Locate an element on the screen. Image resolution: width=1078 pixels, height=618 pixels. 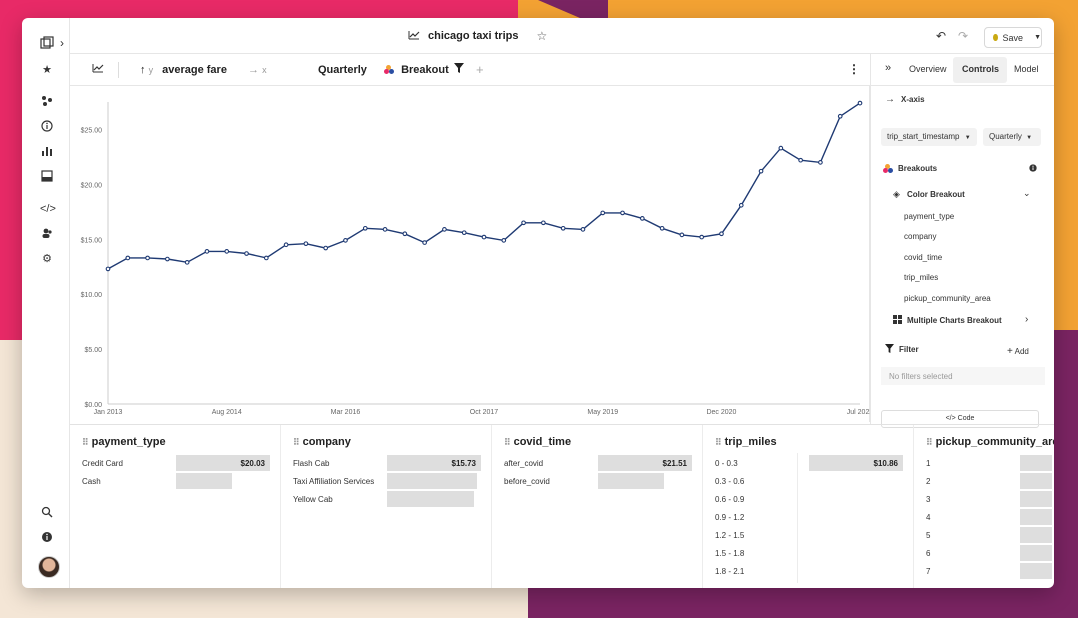
breakdown-title: ⠿ trip_miles is located at coordinates (746, 442).